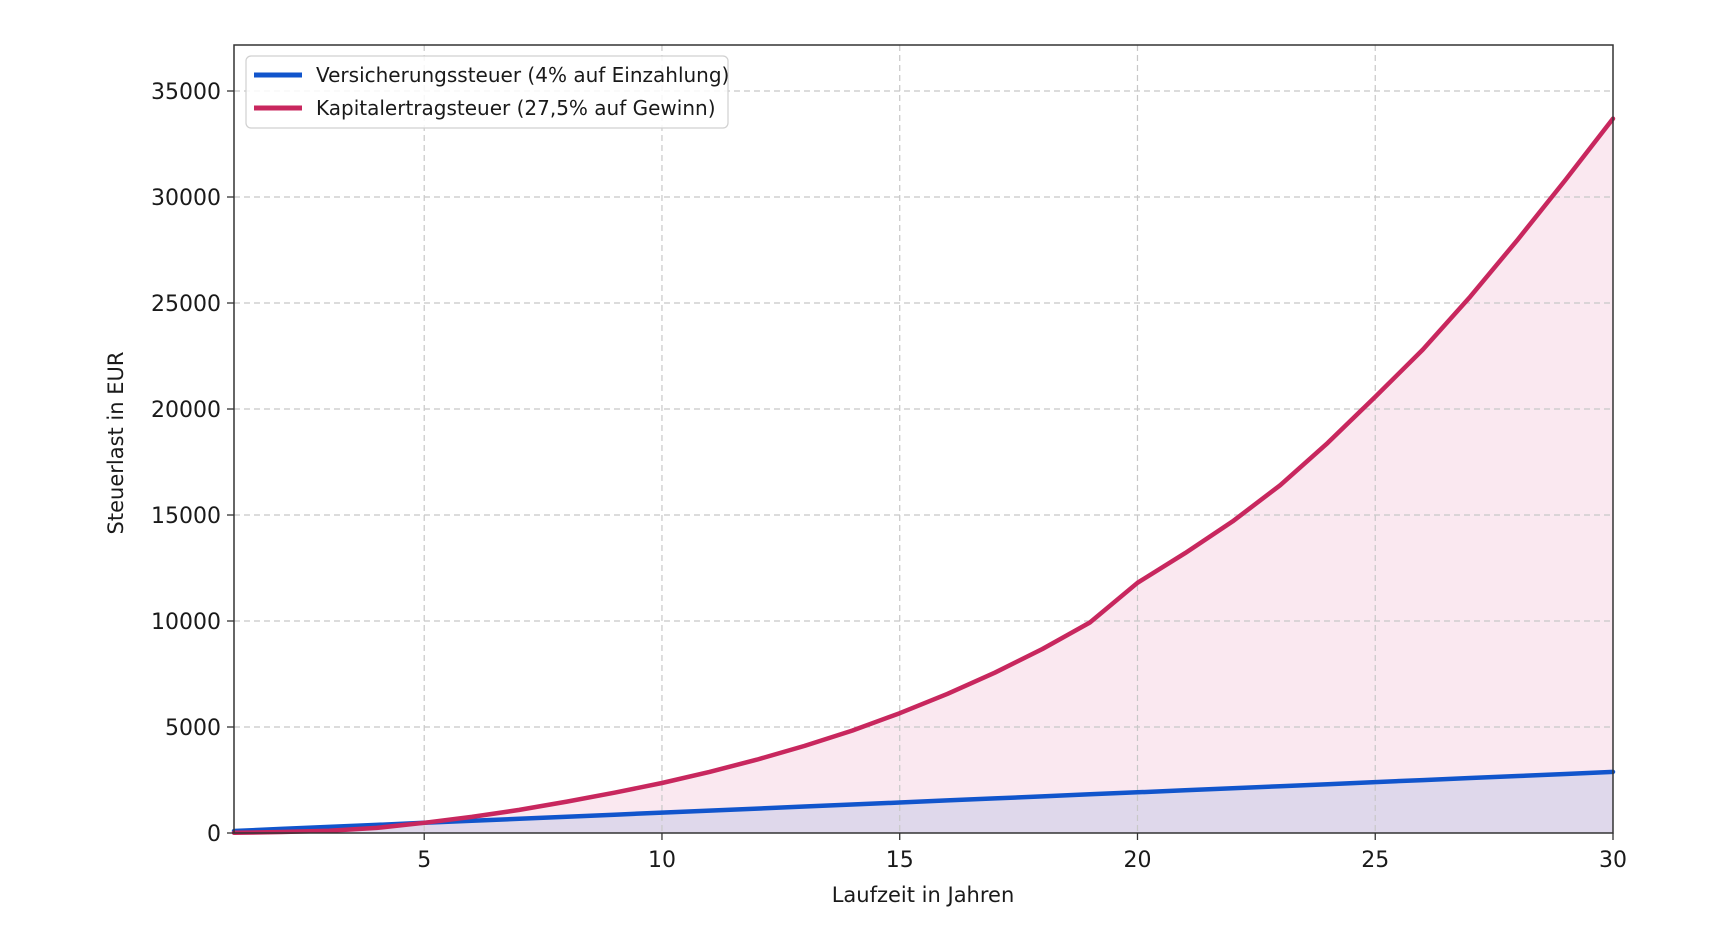 The width and height of the screenshot is (1735, 928). What do you see at coordinates (424, 860) in the screenshot?
I see `x-tick-label: 5` at bounding box center [424, 860].